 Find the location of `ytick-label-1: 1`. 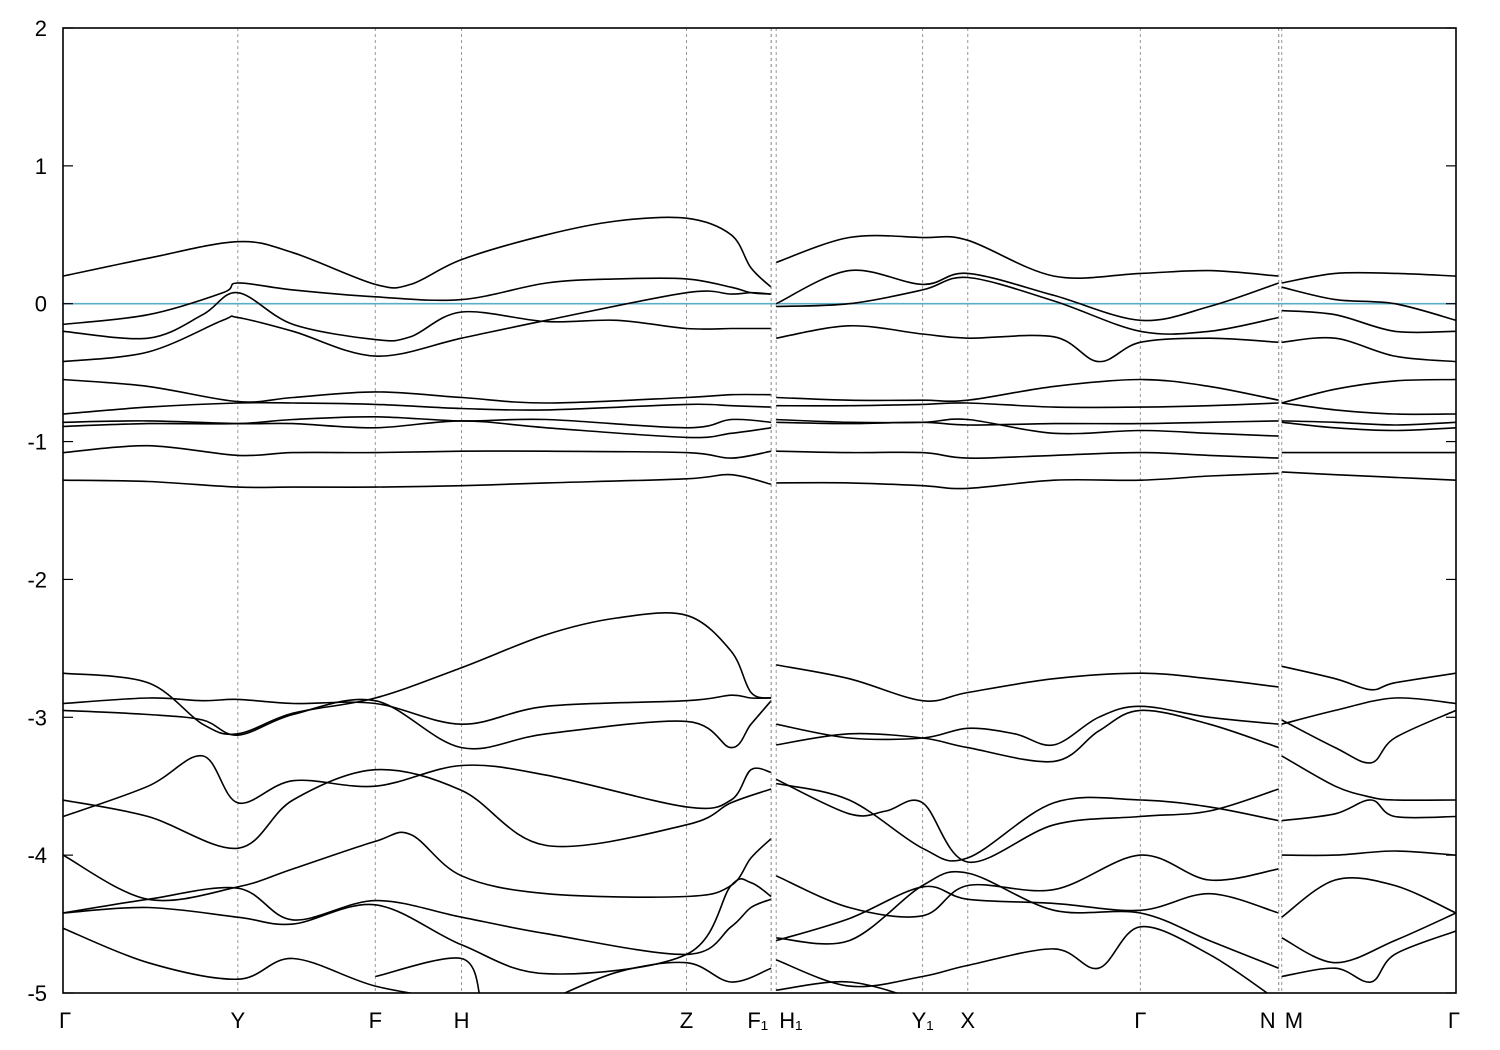

ytick-label-1: 1 is located at coordinates (41, 166).